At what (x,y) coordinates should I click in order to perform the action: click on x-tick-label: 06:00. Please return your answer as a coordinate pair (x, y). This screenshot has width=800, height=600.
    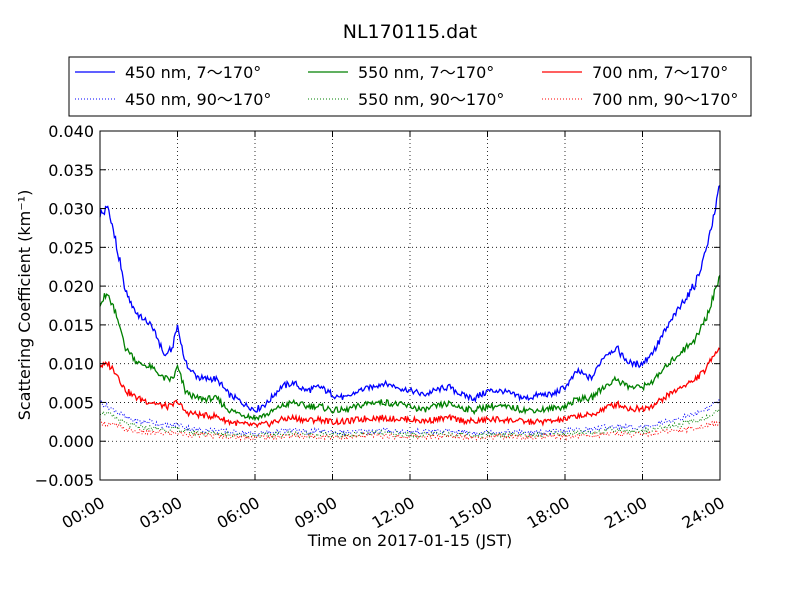
    Looking at the image, I should click on (238, 513).